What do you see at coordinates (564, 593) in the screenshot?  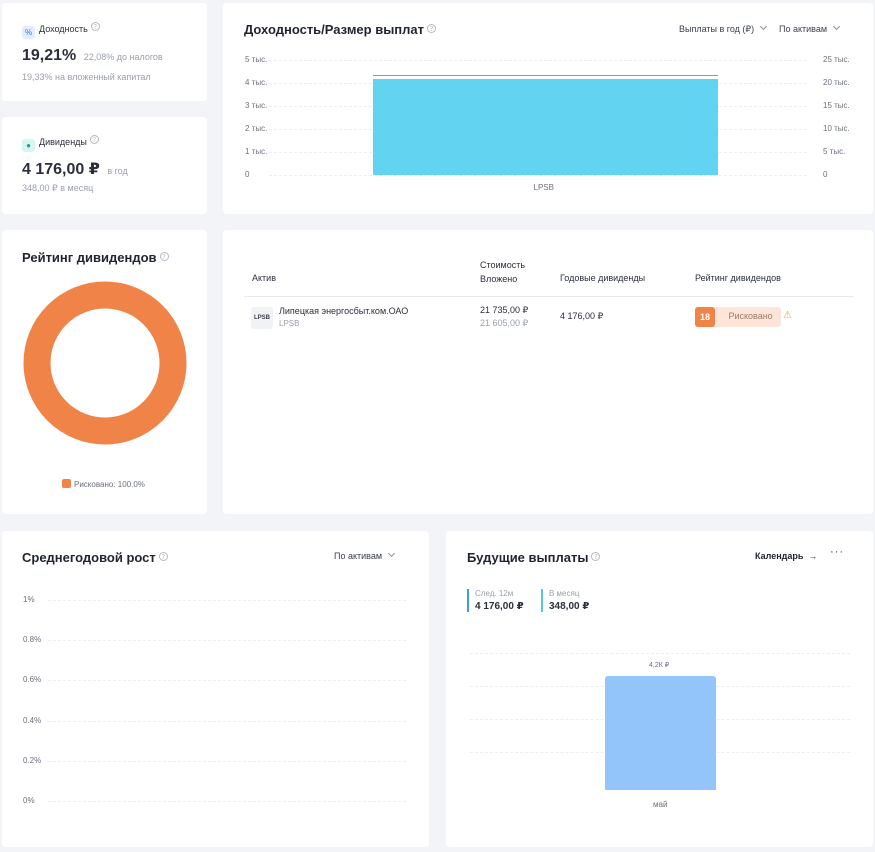 I see `monthly-label: В месяц` at bounding box center [564, 593].